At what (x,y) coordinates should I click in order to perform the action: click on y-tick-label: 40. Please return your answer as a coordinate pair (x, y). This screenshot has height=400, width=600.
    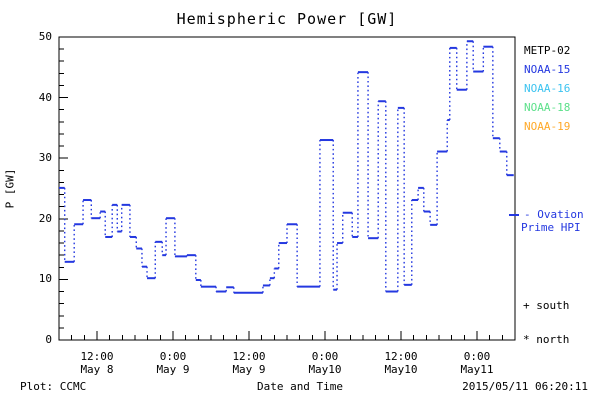
    Looking at the image, I should click on (45, 97).